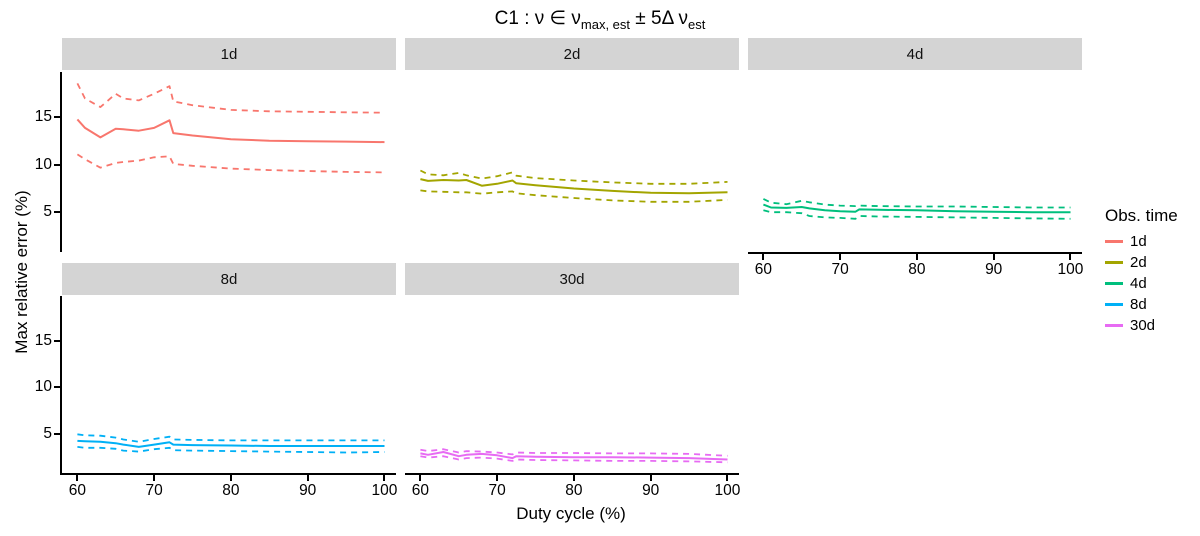 The image size is (1200, 536). I want to click on mean-line-4d, so click(917, 208).